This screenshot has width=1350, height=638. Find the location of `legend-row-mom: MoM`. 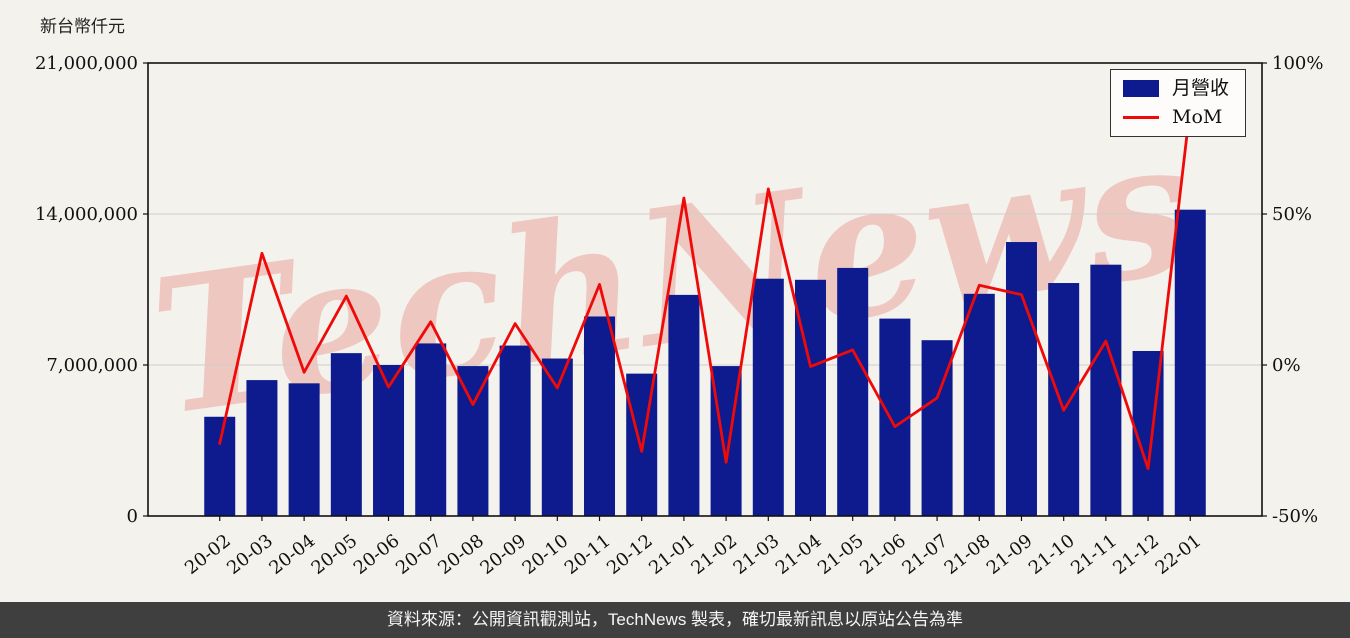

legend-row-mom: MoM is located at coordinates (1175, 117).